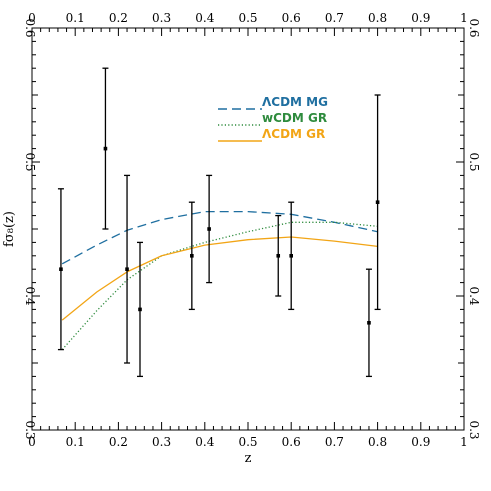  Describe the element at coordinates (30, 161) in the screenshot. I see `y-tick-label-left: 0.5` at that location.